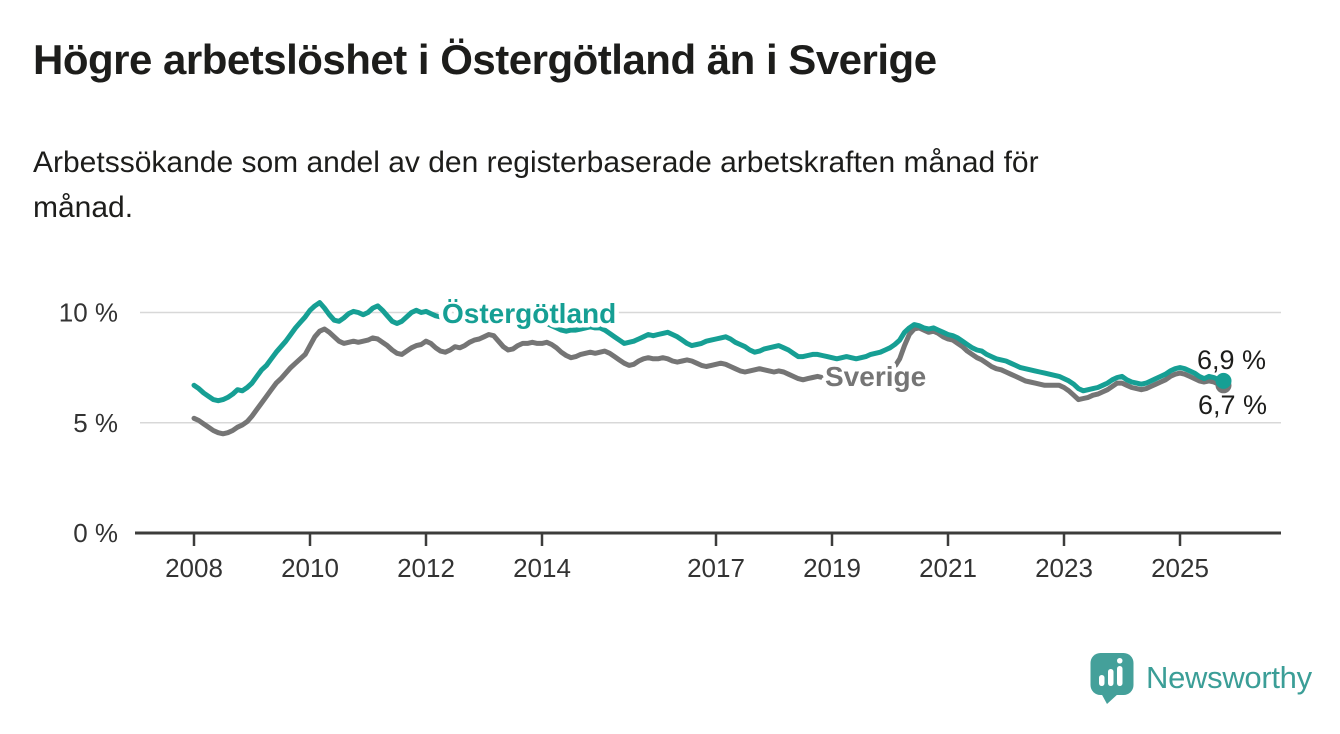  What do you see at coordinates (88, 313) in the screenshot?
I see `y-tick-label: 10 %` at bounding box center [88, 313].